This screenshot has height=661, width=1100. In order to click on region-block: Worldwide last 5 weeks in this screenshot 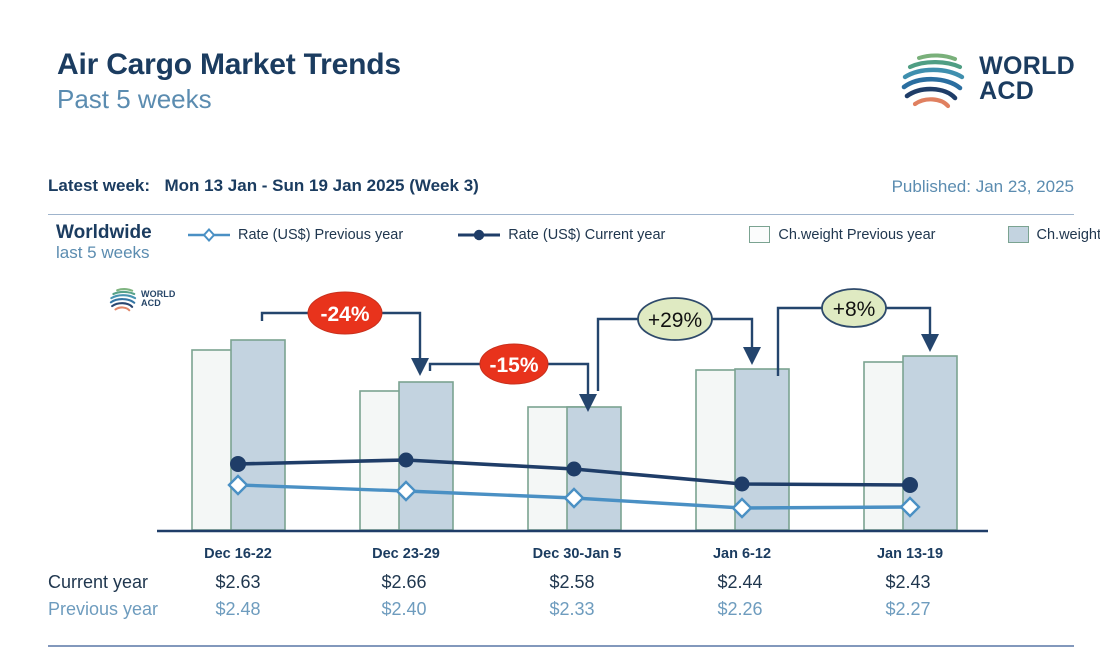, I will do `click(104, 243)`.